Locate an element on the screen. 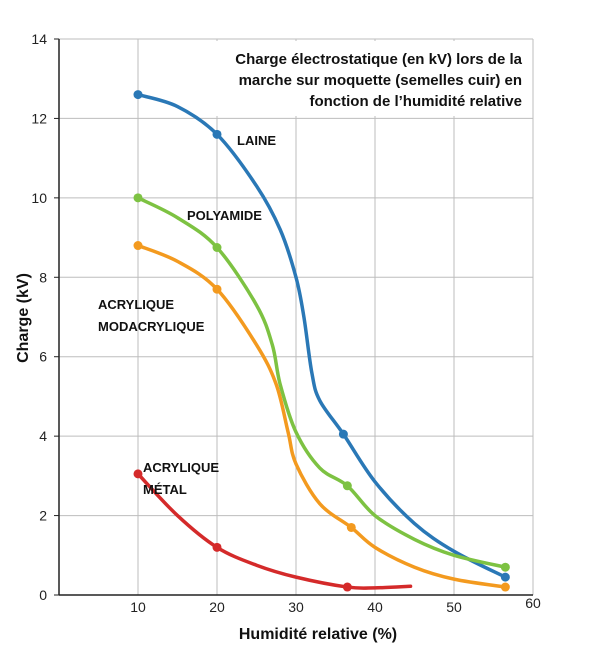  y-tick-label: 10 is located at coordinates (39, 198).